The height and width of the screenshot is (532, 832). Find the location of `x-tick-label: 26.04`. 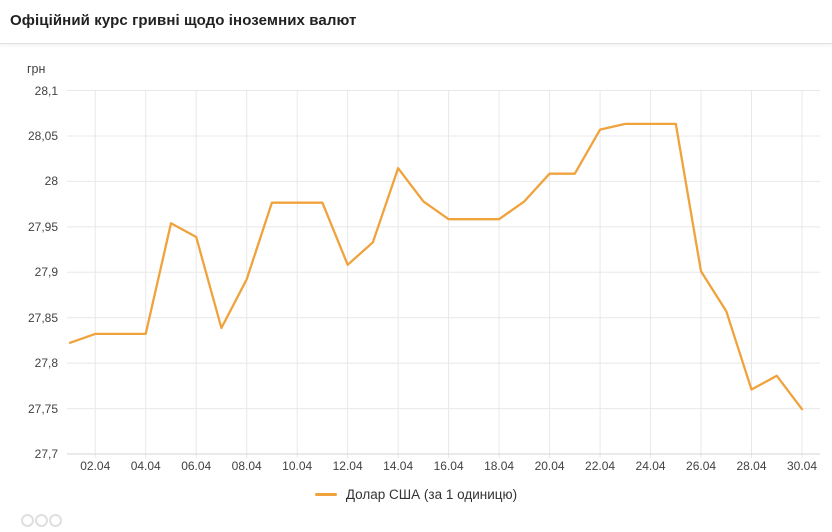

x-tick-label: 26.04 is located at coordinates (701, 466).